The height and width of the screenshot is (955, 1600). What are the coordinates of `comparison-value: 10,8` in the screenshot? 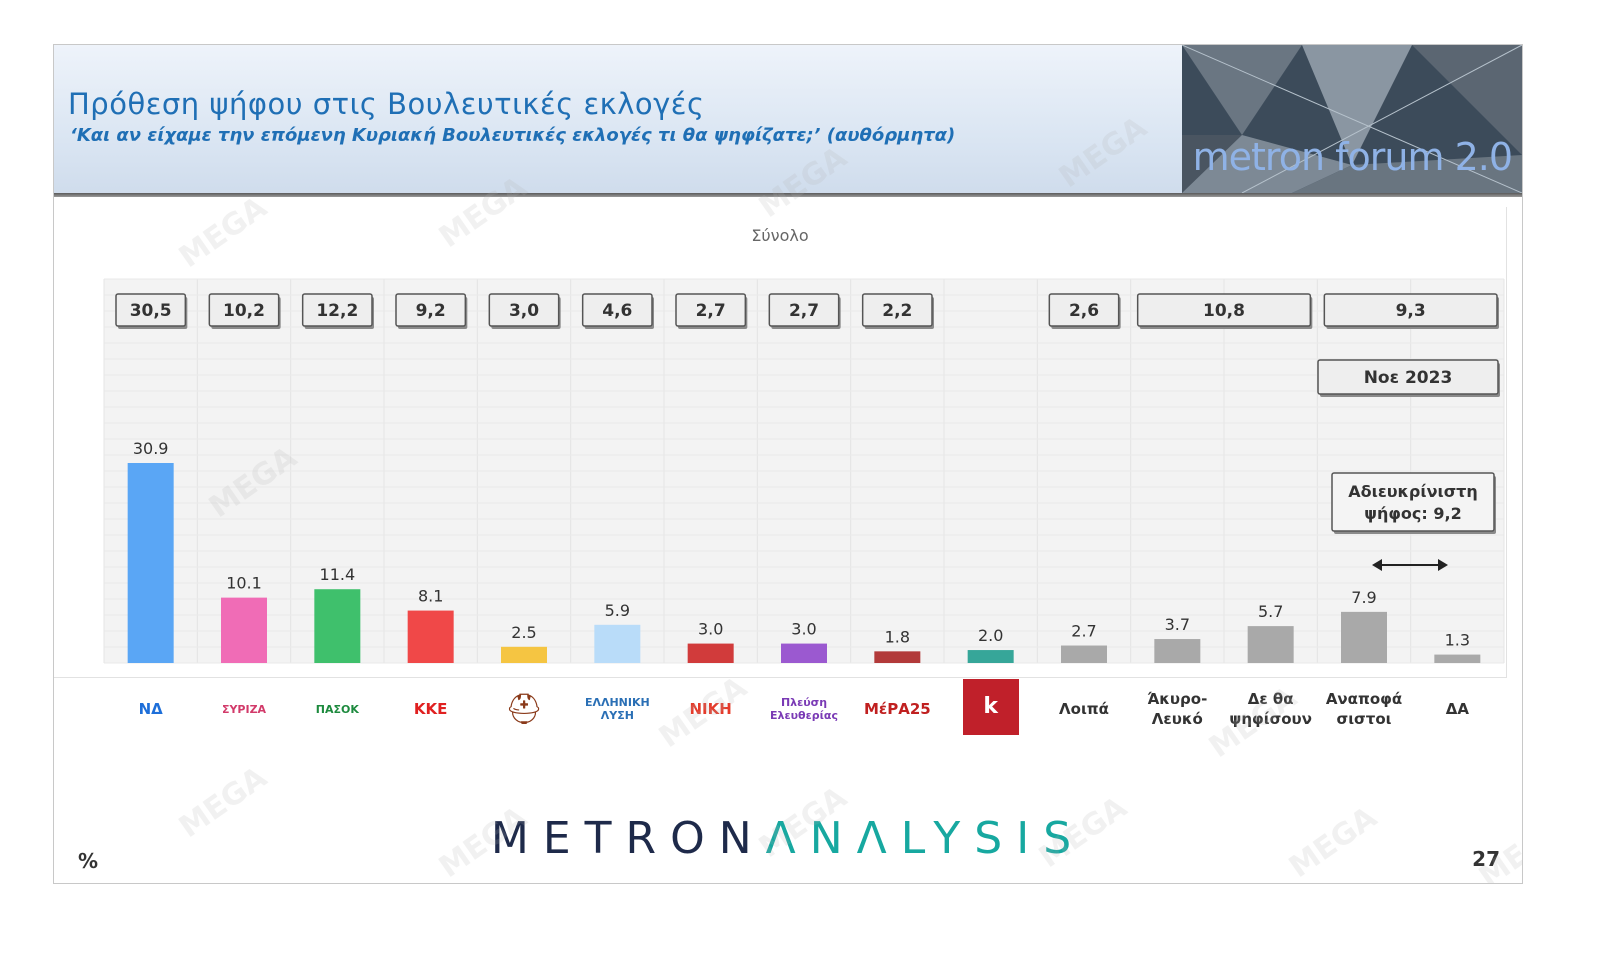 It's located at (1224, 311).